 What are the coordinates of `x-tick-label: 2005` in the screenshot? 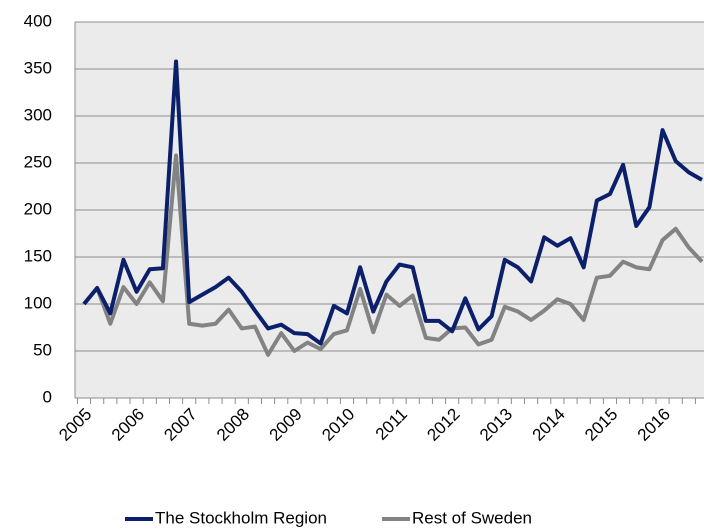 It's located at (75, 425).